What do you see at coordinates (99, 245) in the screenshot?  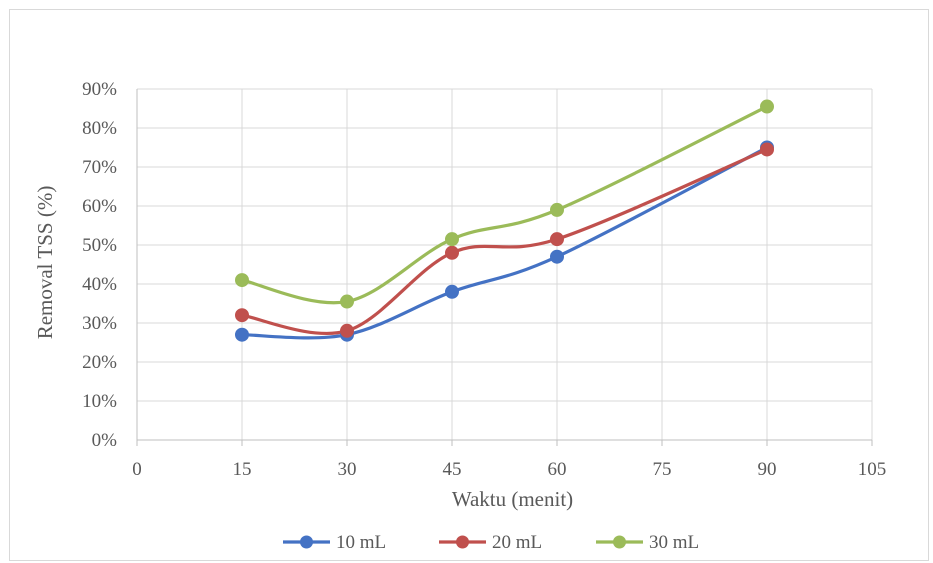 I see `y-tick-label: 50%` at bounding box center [99, 245].